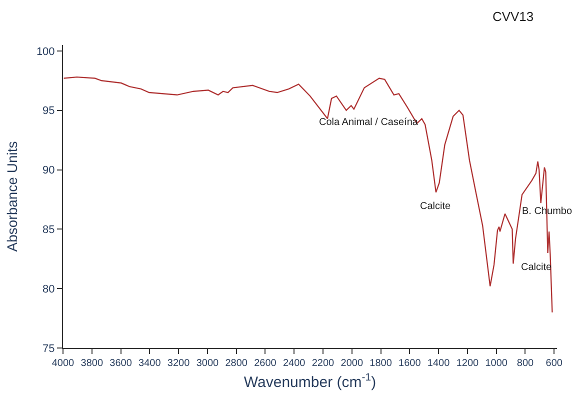 The image size is (583, 403). Describe the element at coordinates (554, 363) in the screenshot. I see `x-tick-label: 600` at that location.